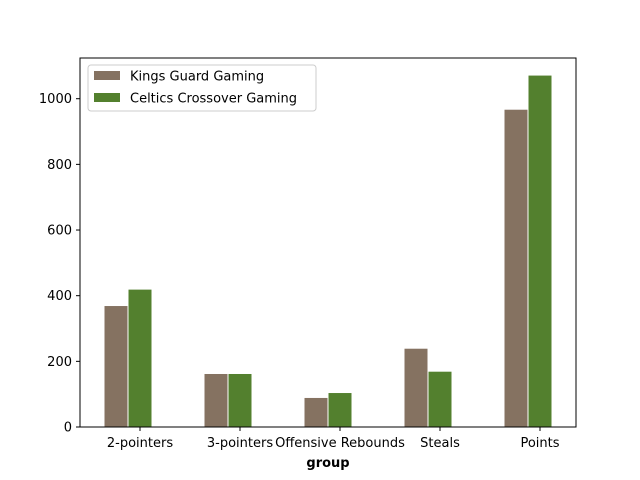  What do you see at coordinates (59, 264) in the screenshot?
I see `y-axis: 0 200 400 600 800 1000` at bounding box center [59, 264].